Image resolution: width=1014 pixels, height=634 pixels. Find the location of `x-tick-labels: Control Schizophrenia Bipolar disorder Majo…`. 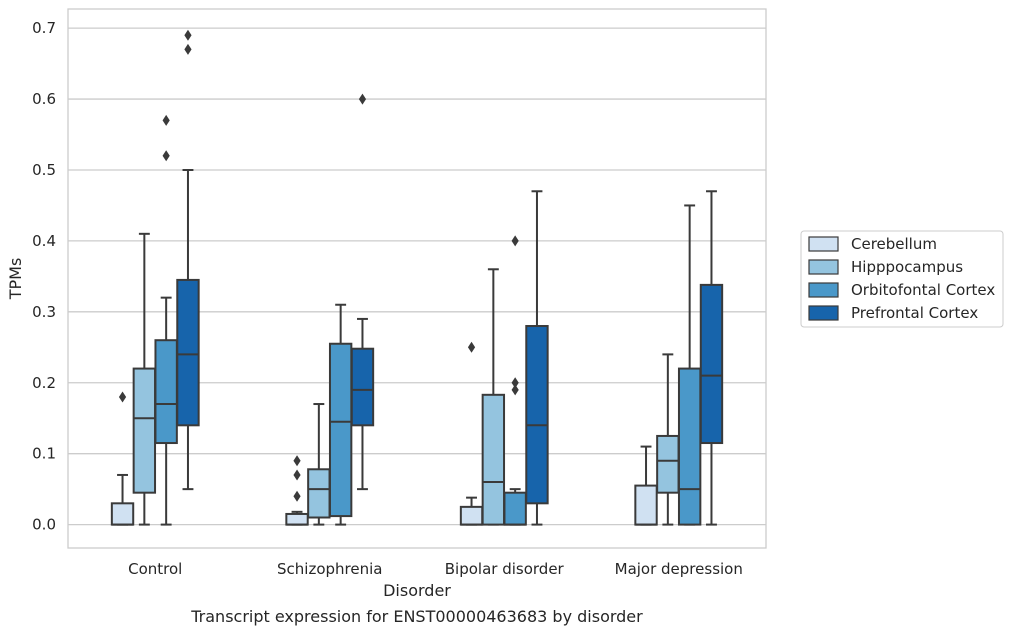

x-tick-labels: Control Schizophrenia Bipolar disorder Majo… is located at coordinates (435, 569).